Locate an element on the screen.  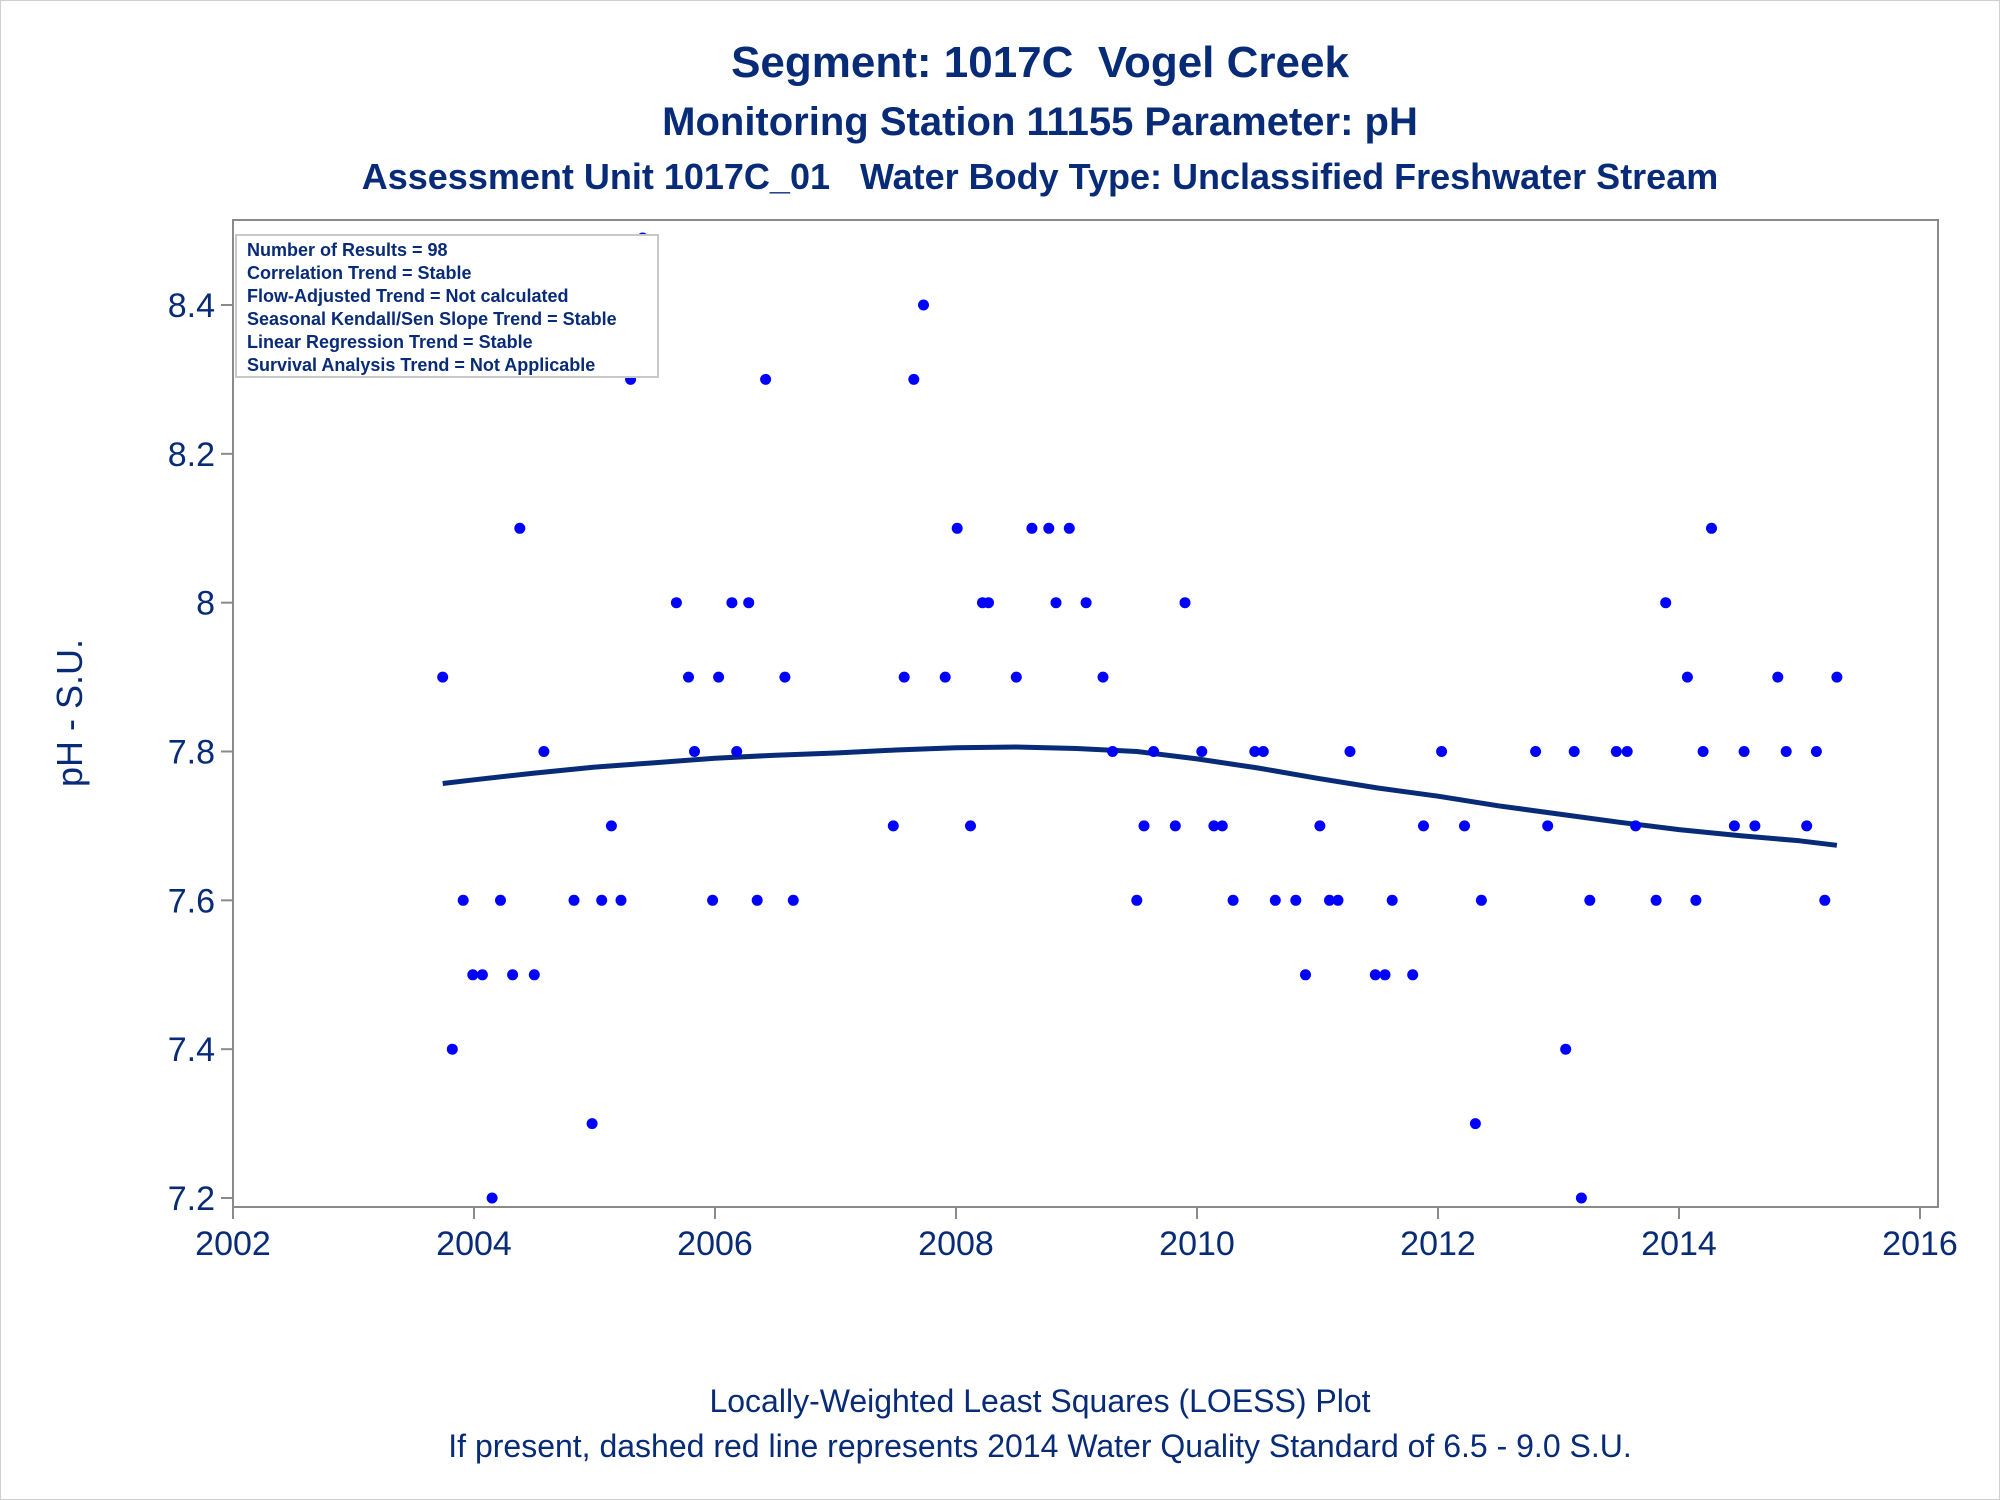
y-axis-label: pH - S.U. is located at coordinates (69, 713).